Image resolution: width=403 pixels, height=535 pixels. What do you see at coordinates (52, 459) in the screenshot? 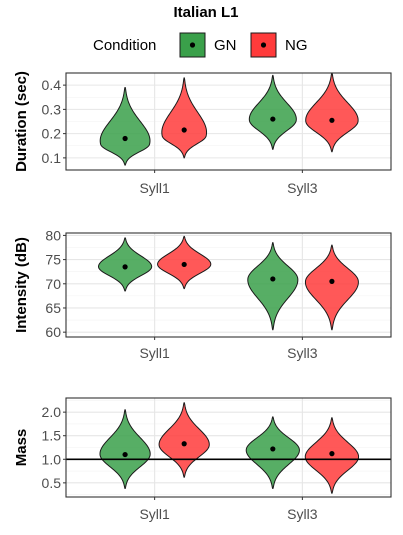
I see `y-tick-label: 1.0` at bounding box center [52, 459].